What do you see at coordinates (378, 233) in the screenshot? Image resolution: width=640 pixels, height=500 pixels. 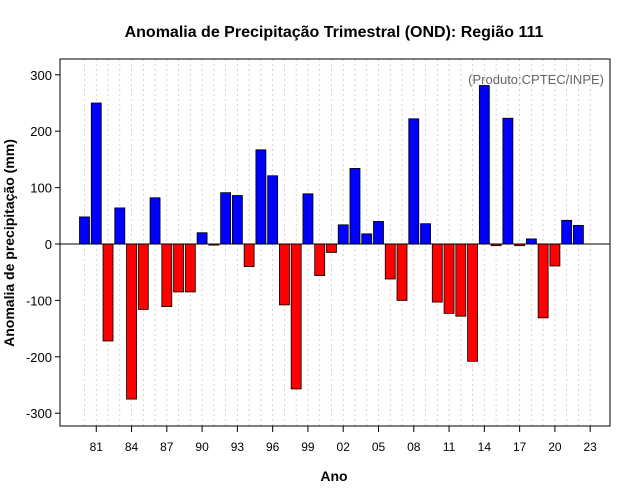 I see `bar-2005` at bounding box center [378, 233].